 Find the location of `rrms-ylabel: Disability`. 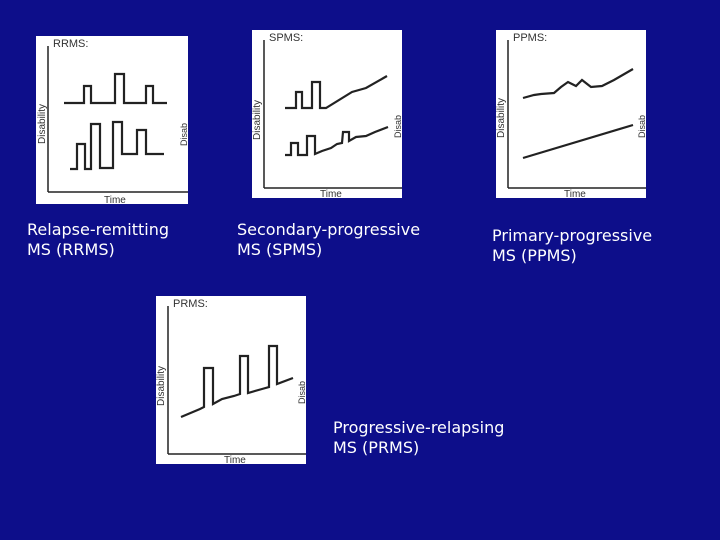

rrms-ylabel: Disability is located at coordinates (42, 124).